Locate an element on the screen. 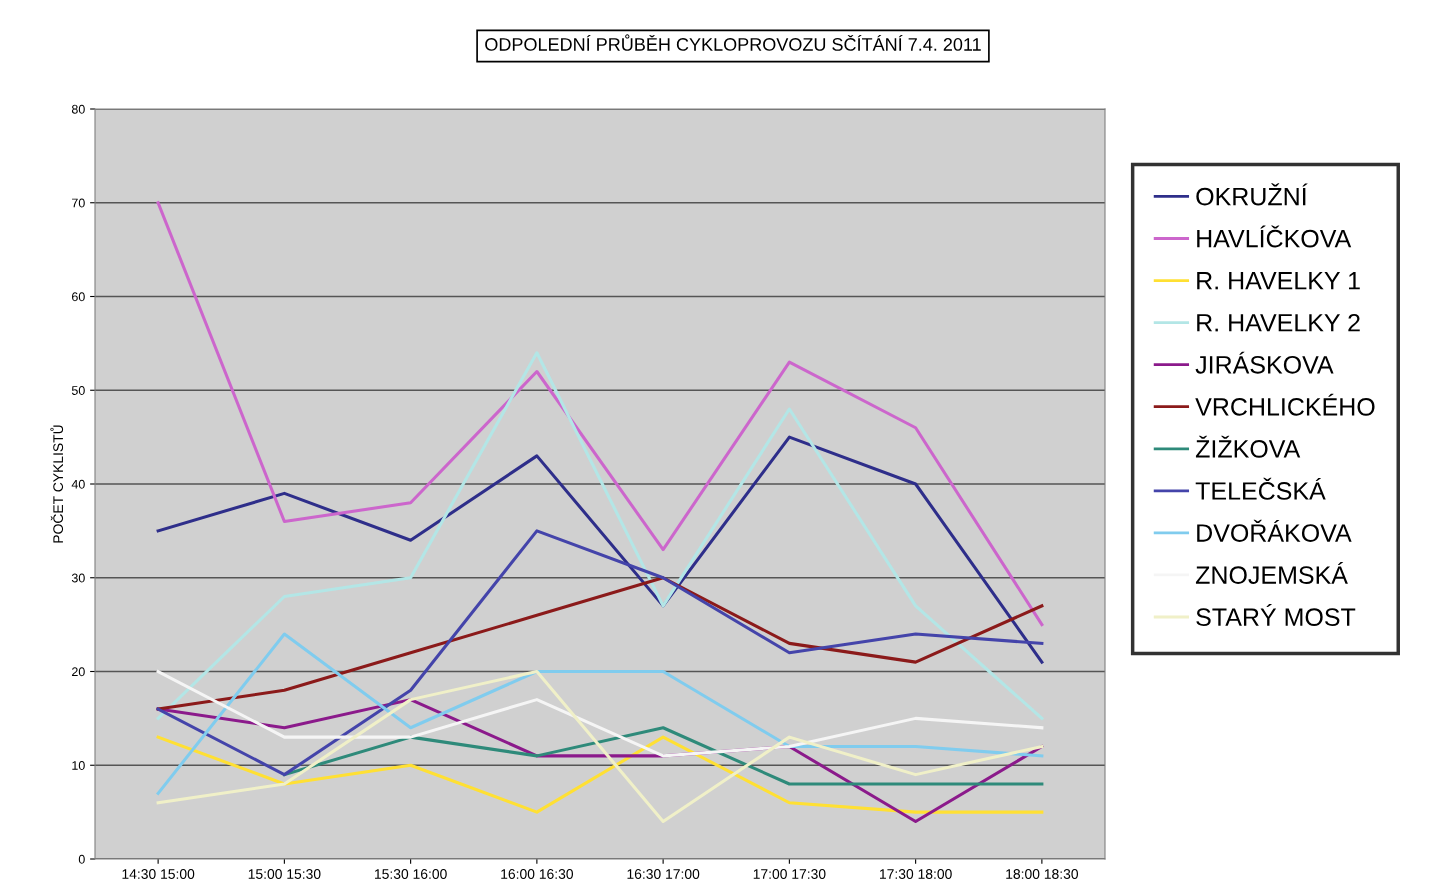  legend-label: DVOŘÁKOVA is located at coordinates (1274, 530).